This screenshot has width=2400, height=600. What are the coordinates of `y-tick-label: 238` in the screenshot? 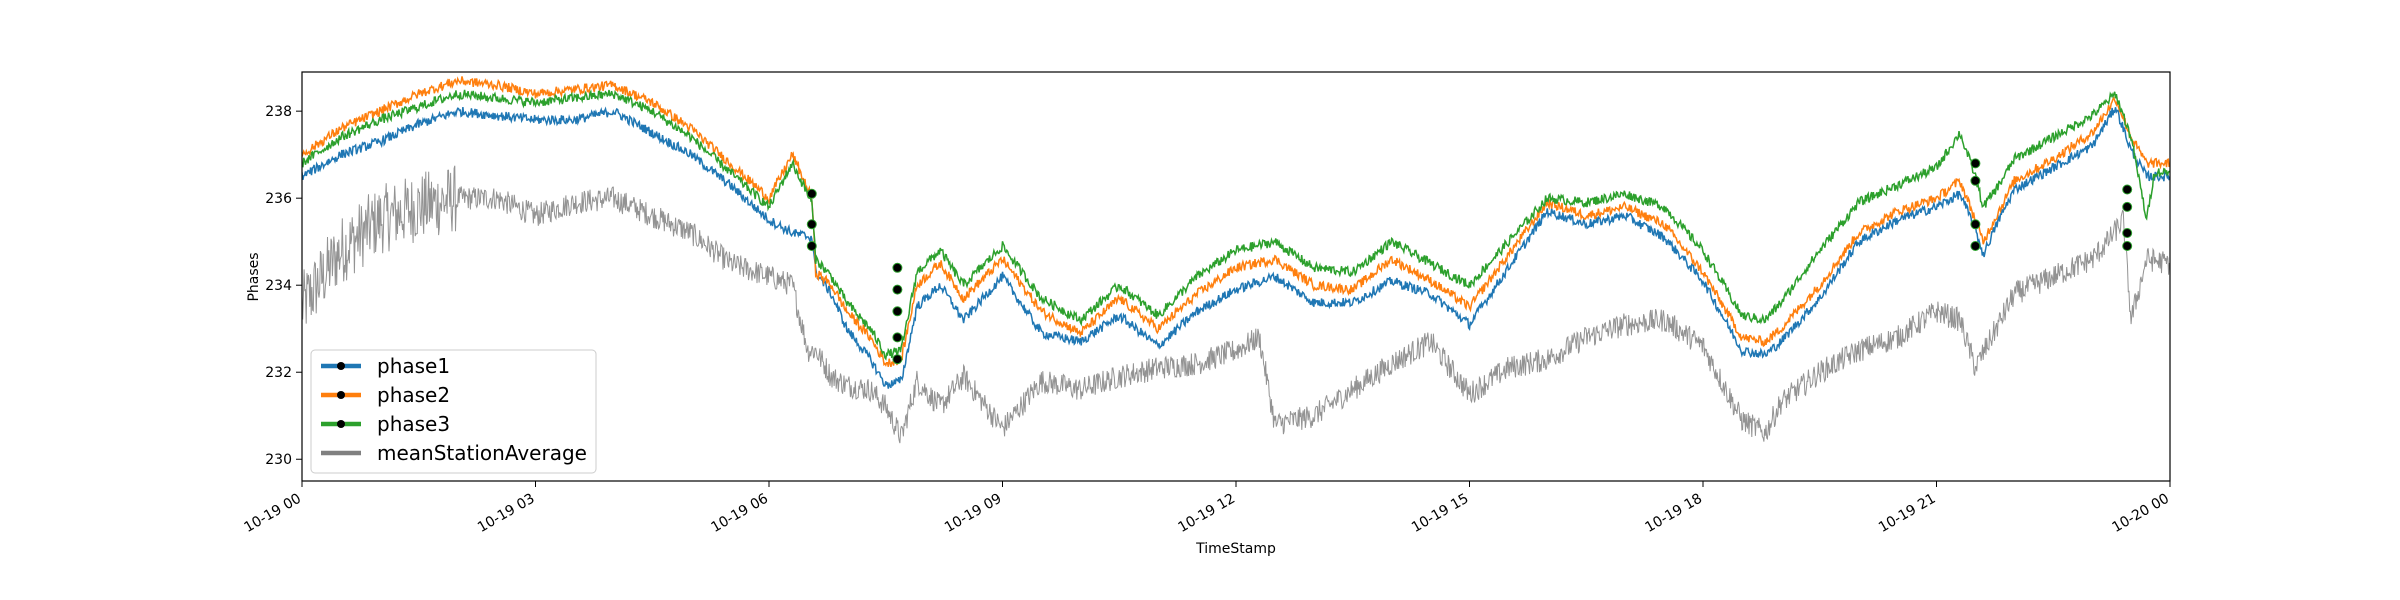 It's located at (278, 112).